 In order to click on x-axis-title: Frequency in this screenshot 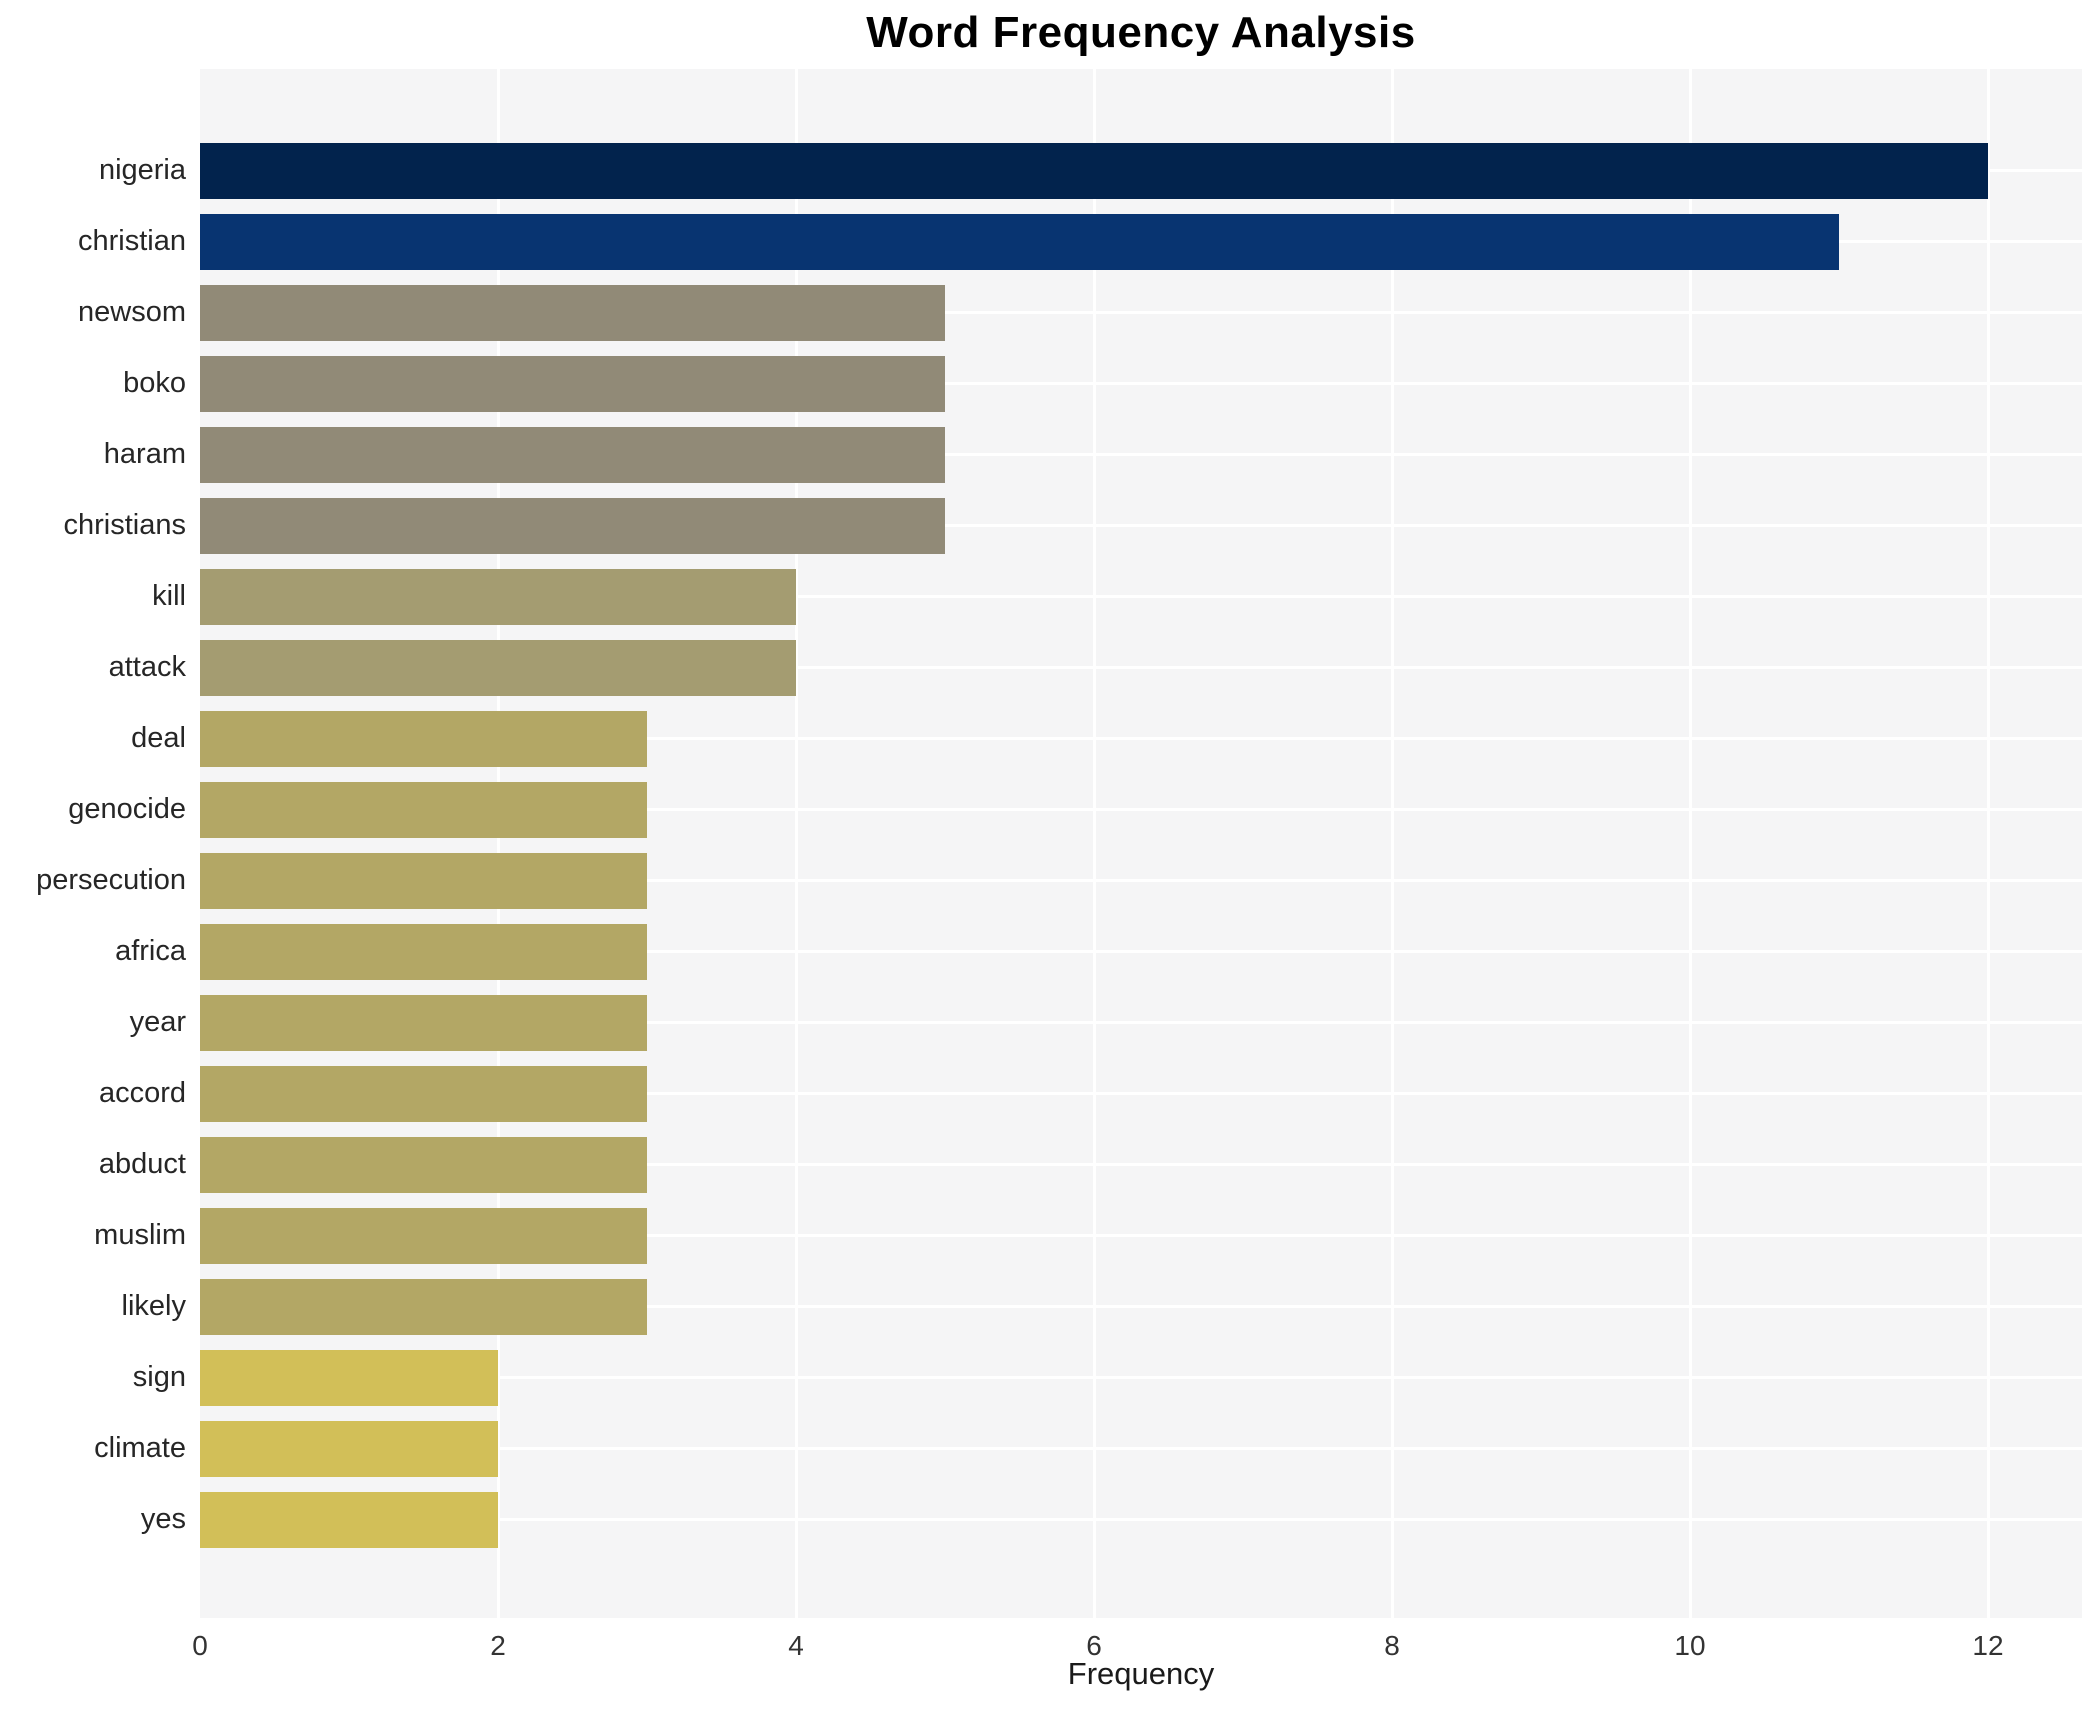, I will do `click(1141, 1673)`.